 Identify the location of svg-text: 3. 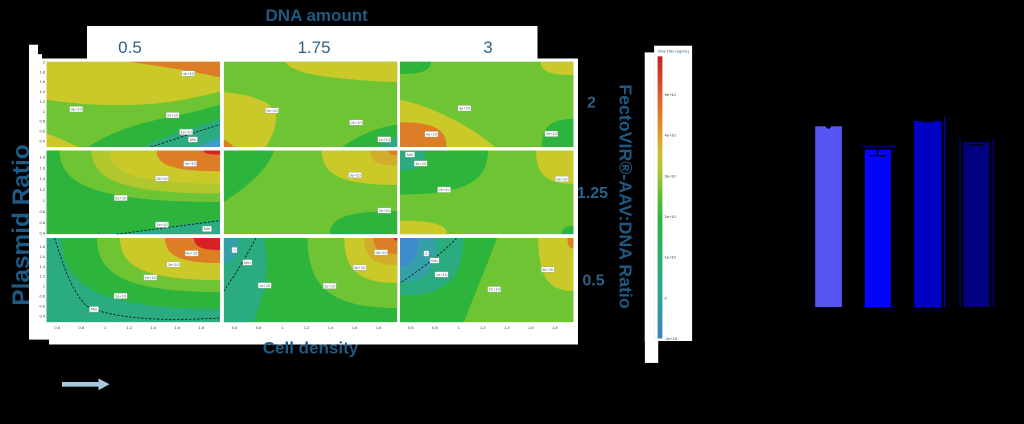
(487, 47).